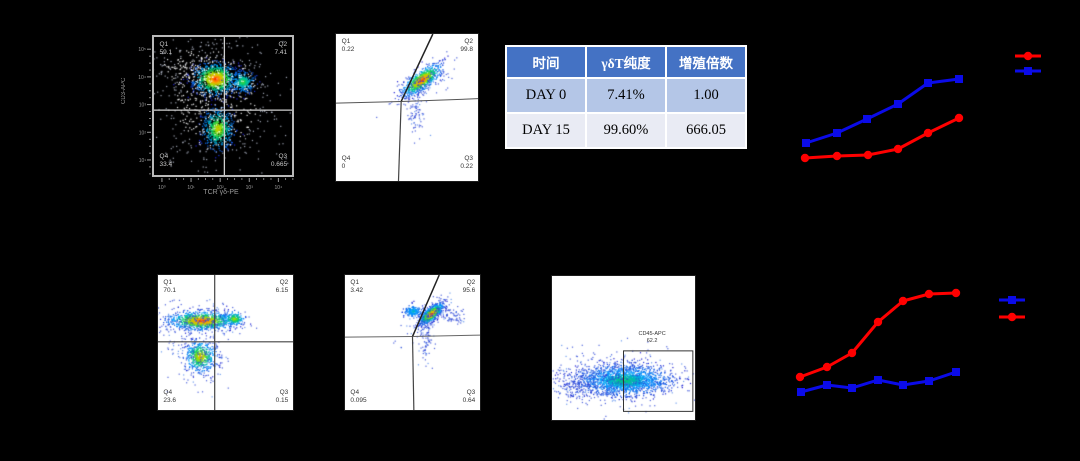 Image resolution: width=1080 pixels, height=461 pixels. I want to click on q3-value: 0.665, so click(279, 165).